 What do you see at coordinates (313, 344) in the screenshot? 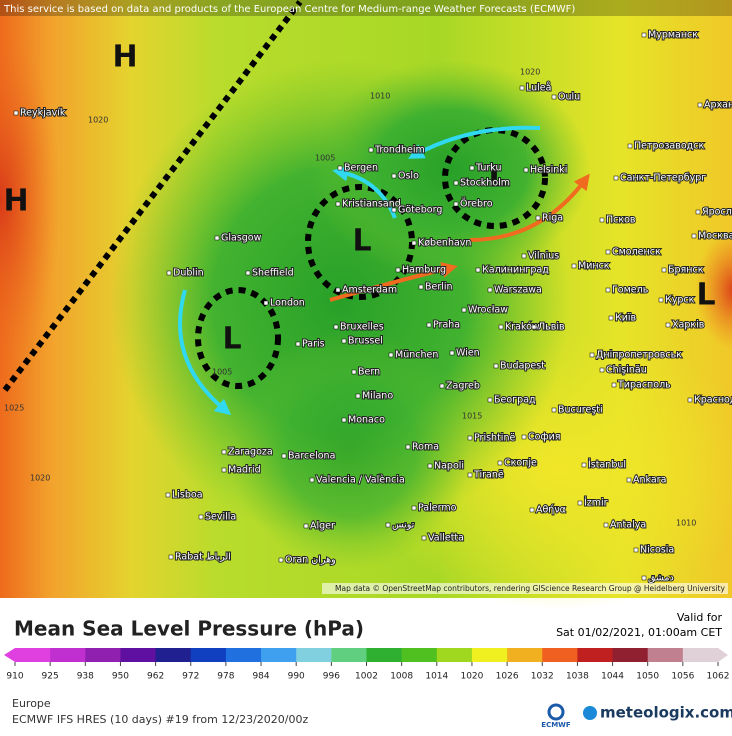
I see `city-label: Paris` at bounding box center [313, 344].